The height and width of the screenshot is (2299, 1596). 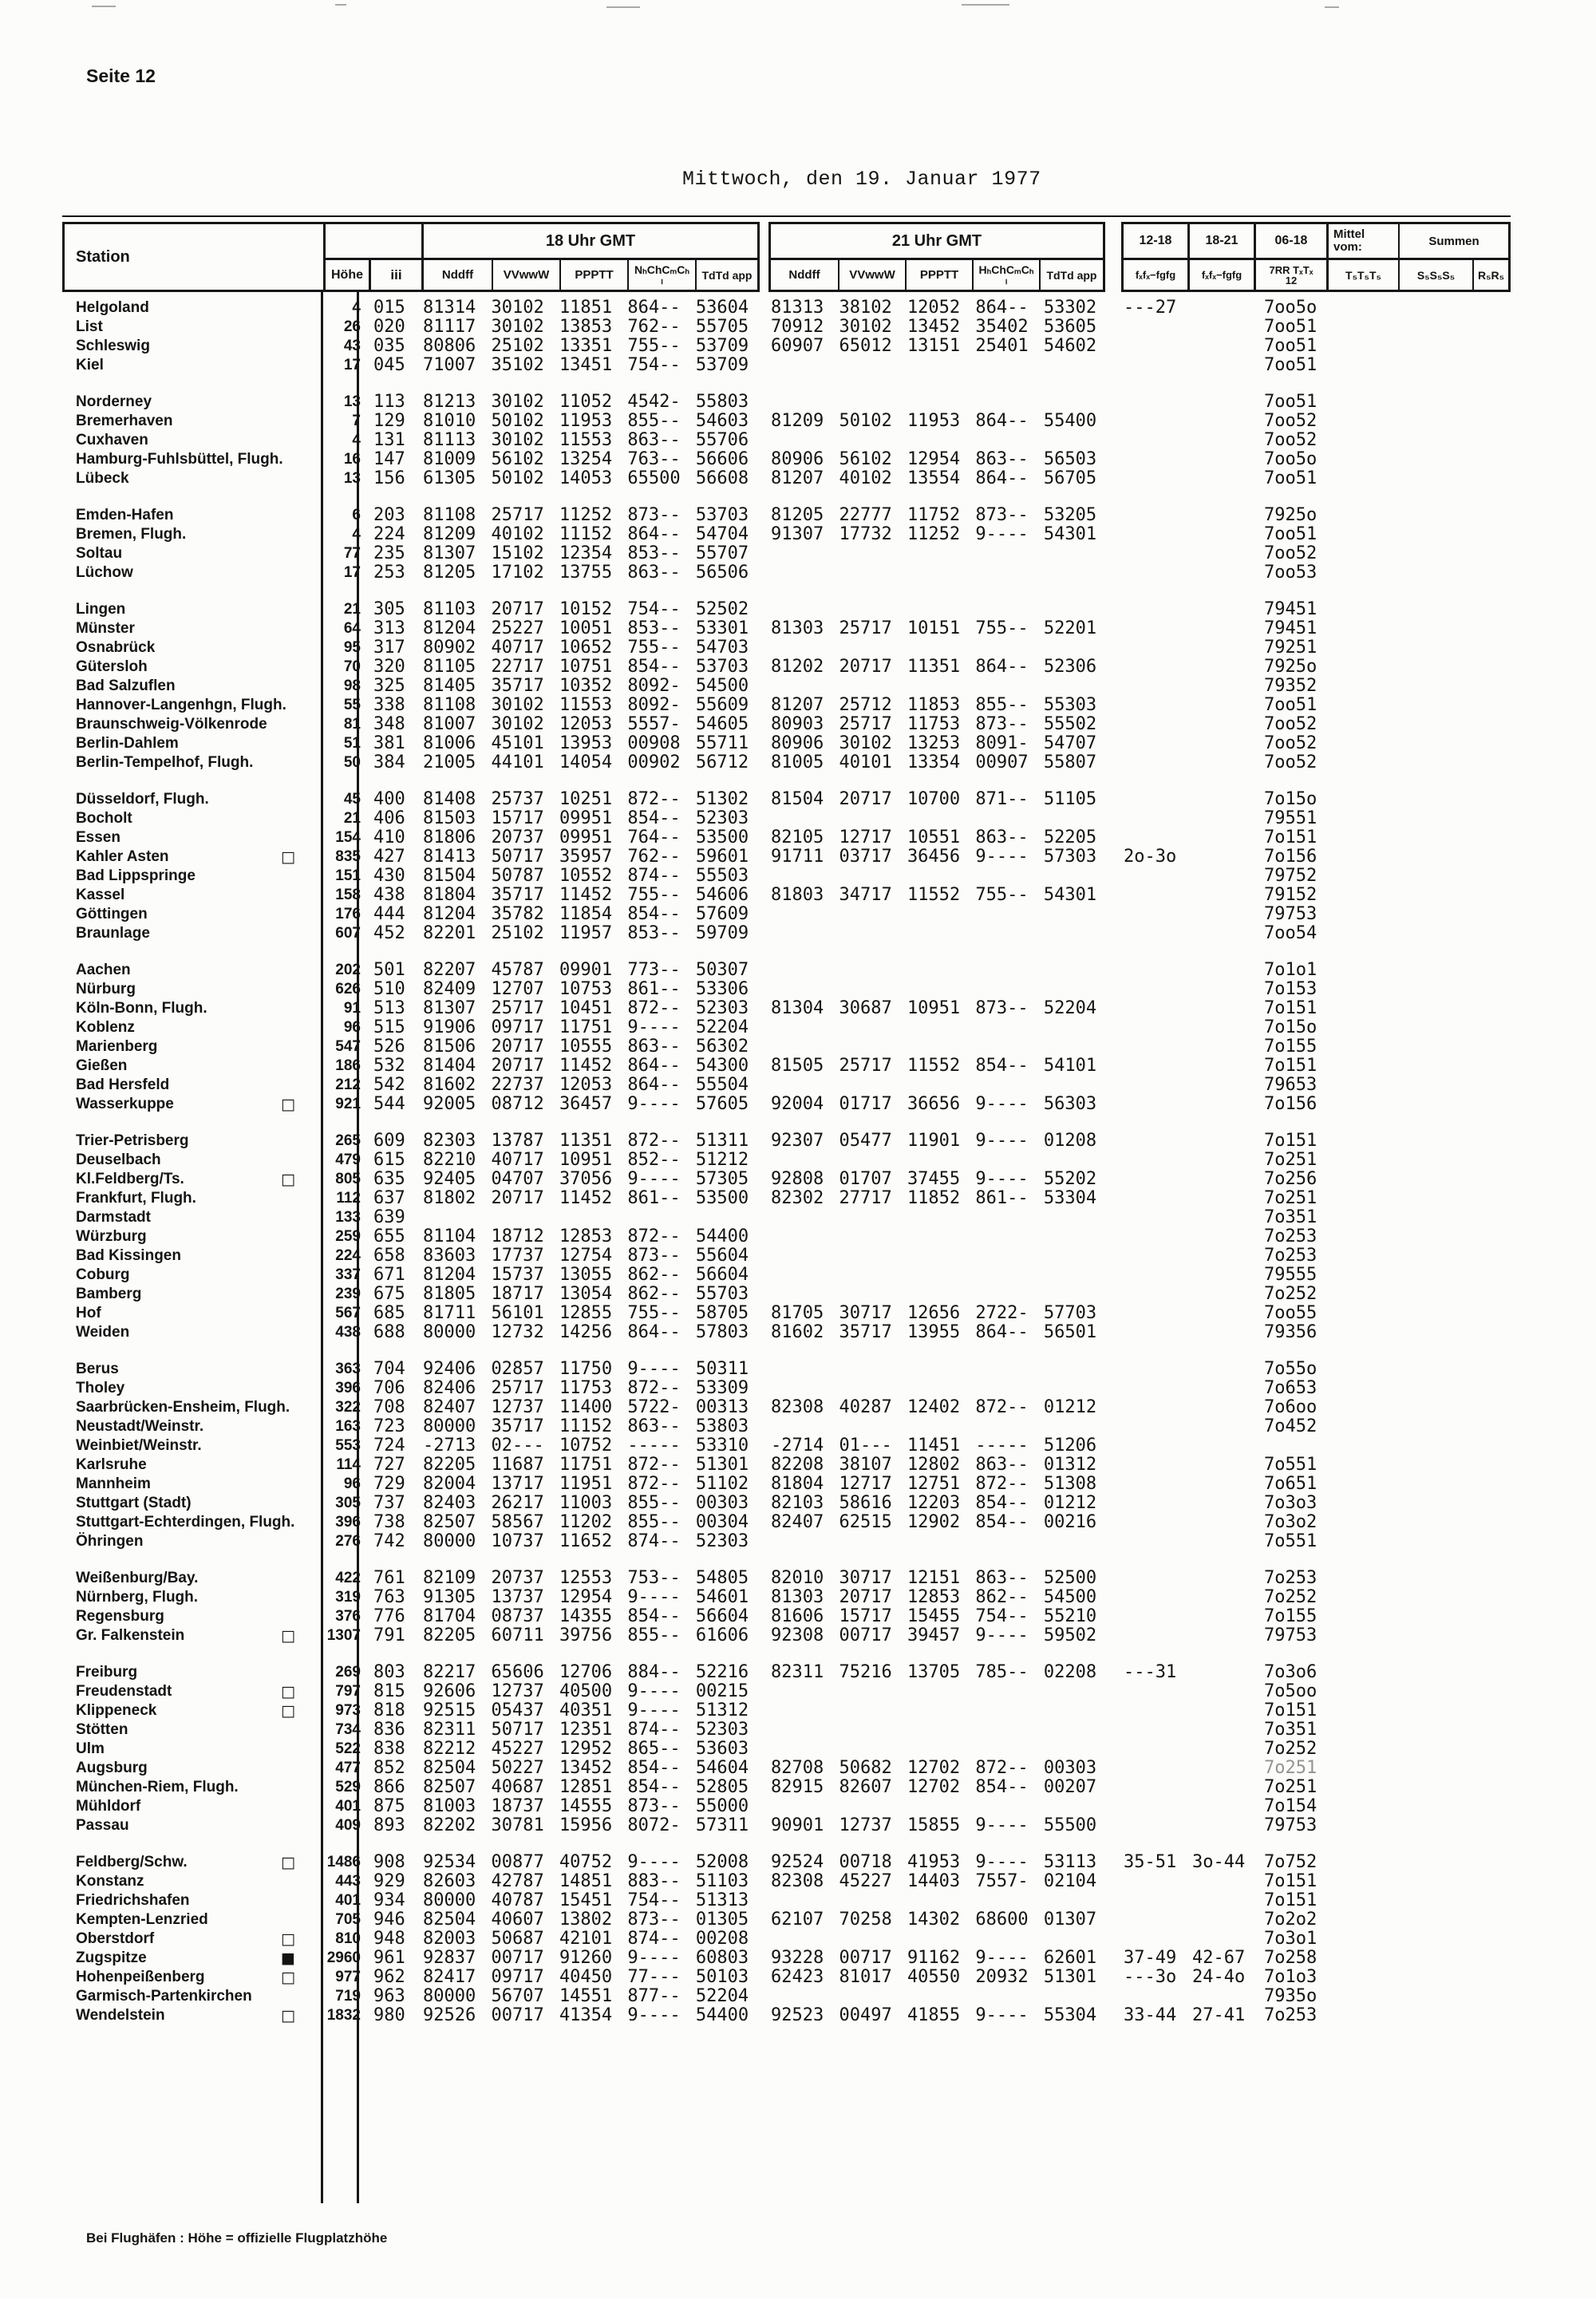 What do you see at coordinates (389, 648) in the screenshot?
I see `station-number: 317` at bounding box center [389, 648].